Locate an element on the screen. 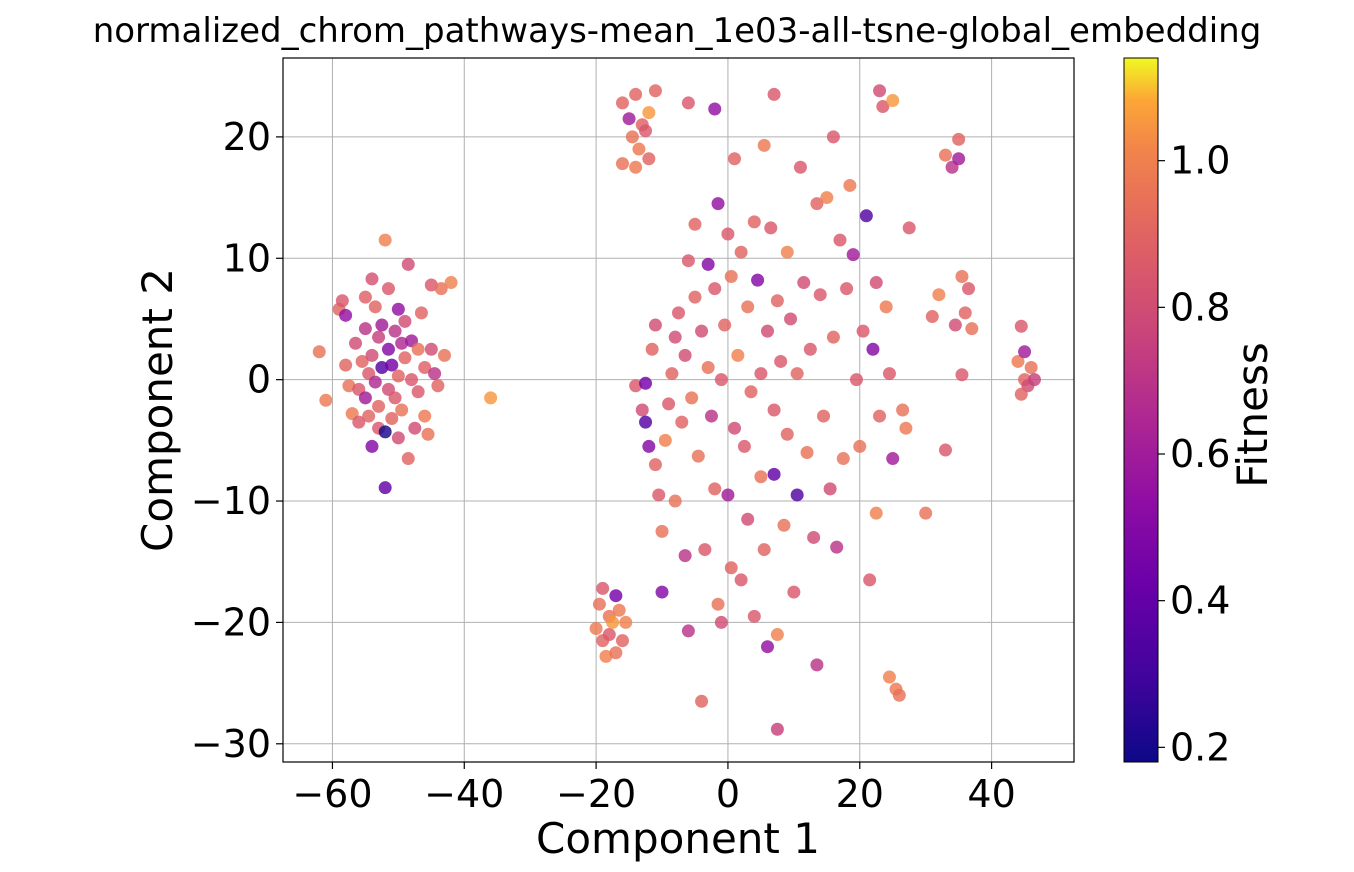 Image resolution: width=1354 pixels, height=872 pixels. colorbar-tick-label: 0.6 is located at coordinates (1200, 454).